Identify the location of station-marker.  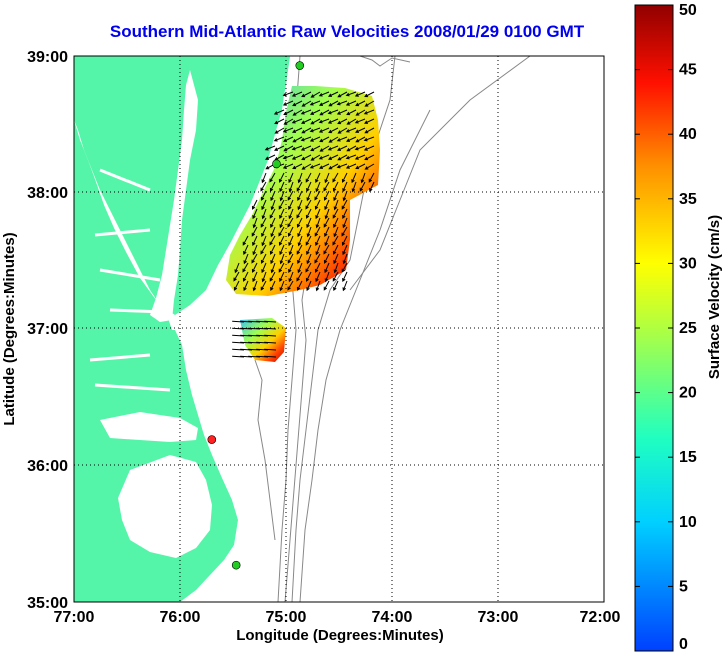
(212, 439).